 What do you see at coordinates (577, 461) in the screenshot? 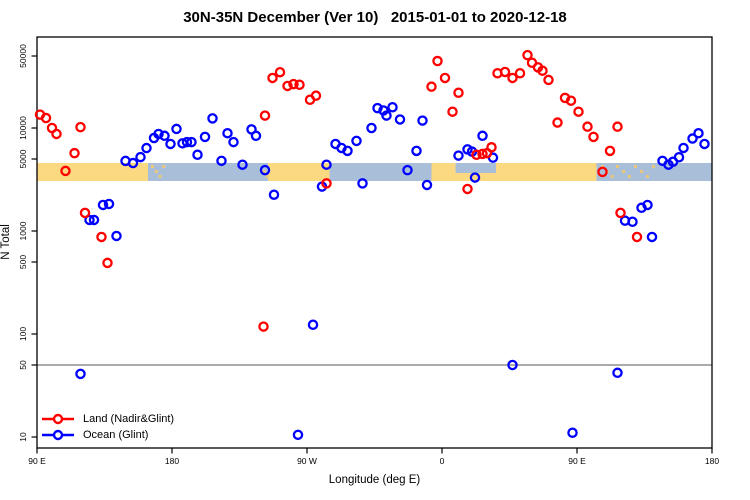
I see `x-tick-label: 90 E` at bounding box center [577, 461].